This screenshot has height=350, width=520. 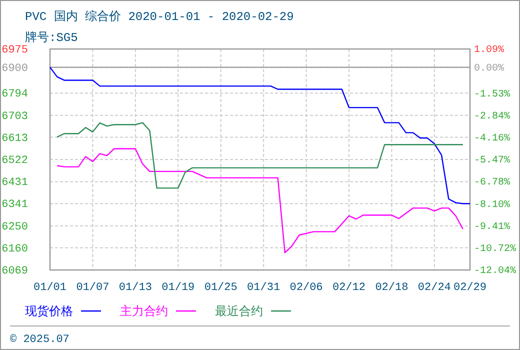 What do you see at coordinates (15, 183) in the screenshot?
I see `y-tick-label: 6431` at bounding box center [15, 183].